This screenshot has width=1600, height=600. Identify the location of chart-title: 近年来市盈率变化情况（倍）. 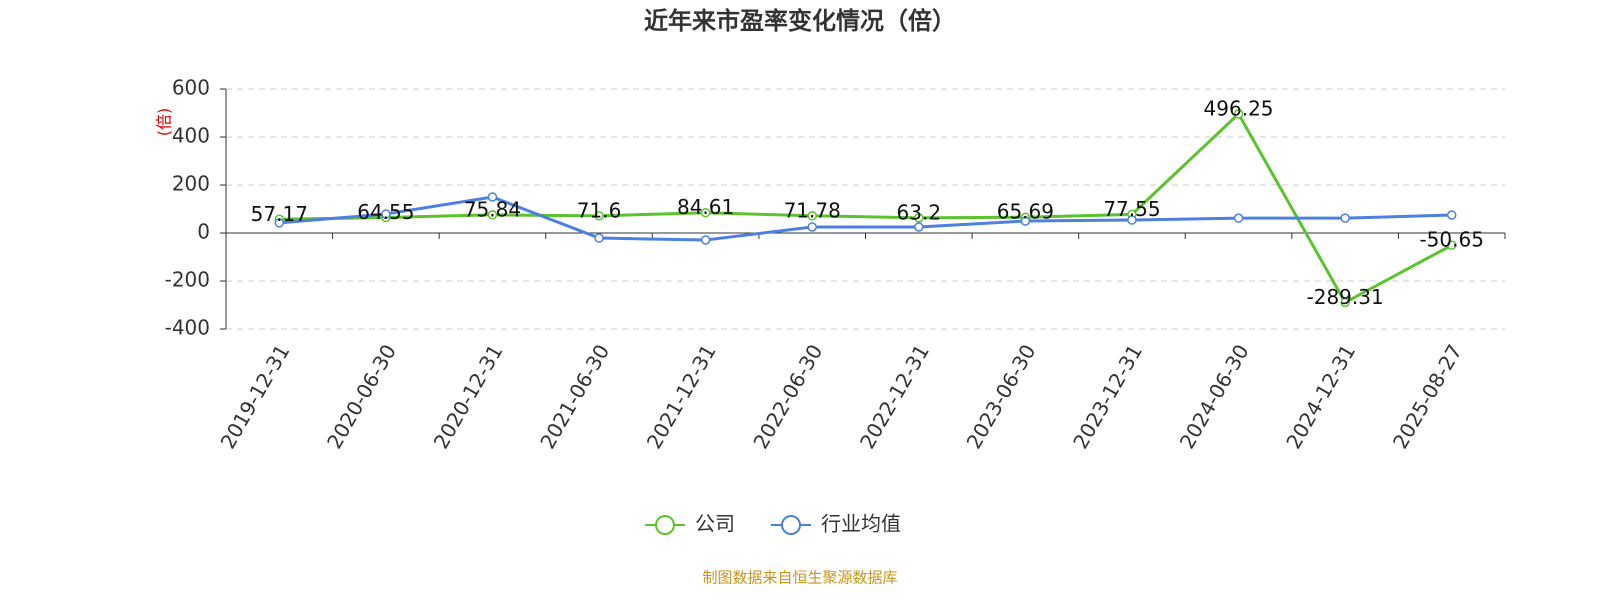
(800, 21).